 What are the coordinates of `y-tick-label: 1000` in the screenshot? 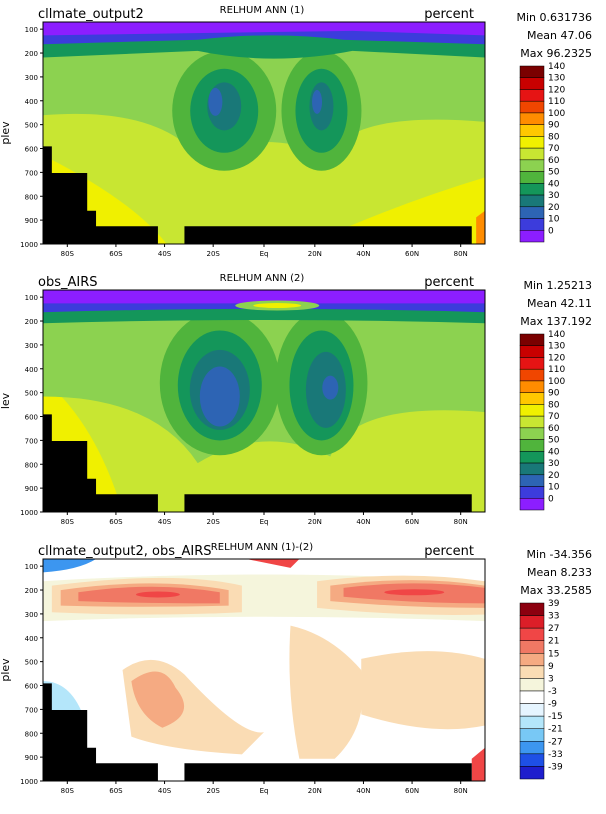 It's located at (29, 245).